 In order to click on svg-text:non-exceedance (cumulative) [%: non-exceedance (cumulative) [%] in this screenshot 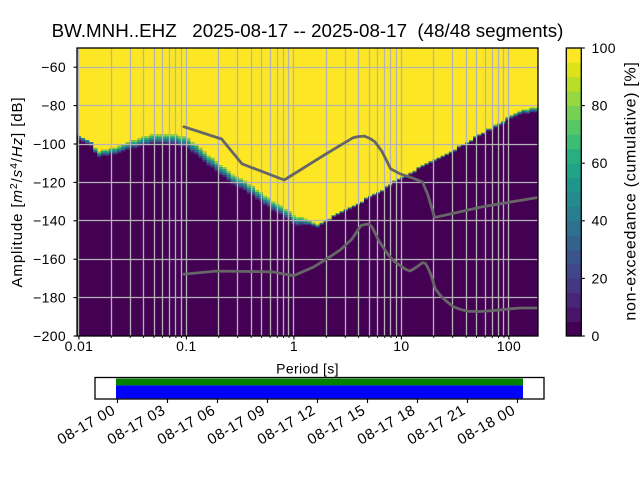, I will do `click(631, 190)`.